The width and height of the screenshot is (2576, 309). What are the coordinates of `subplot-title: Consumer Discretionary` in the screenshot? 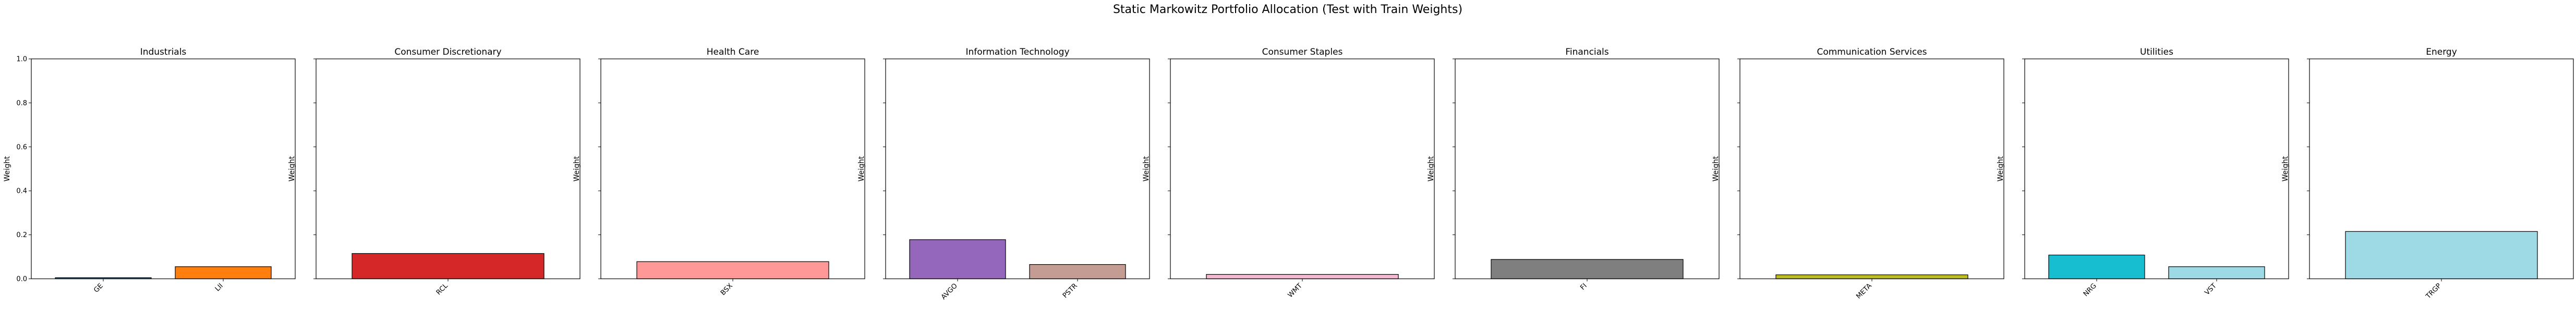 It's located at (447, 52).